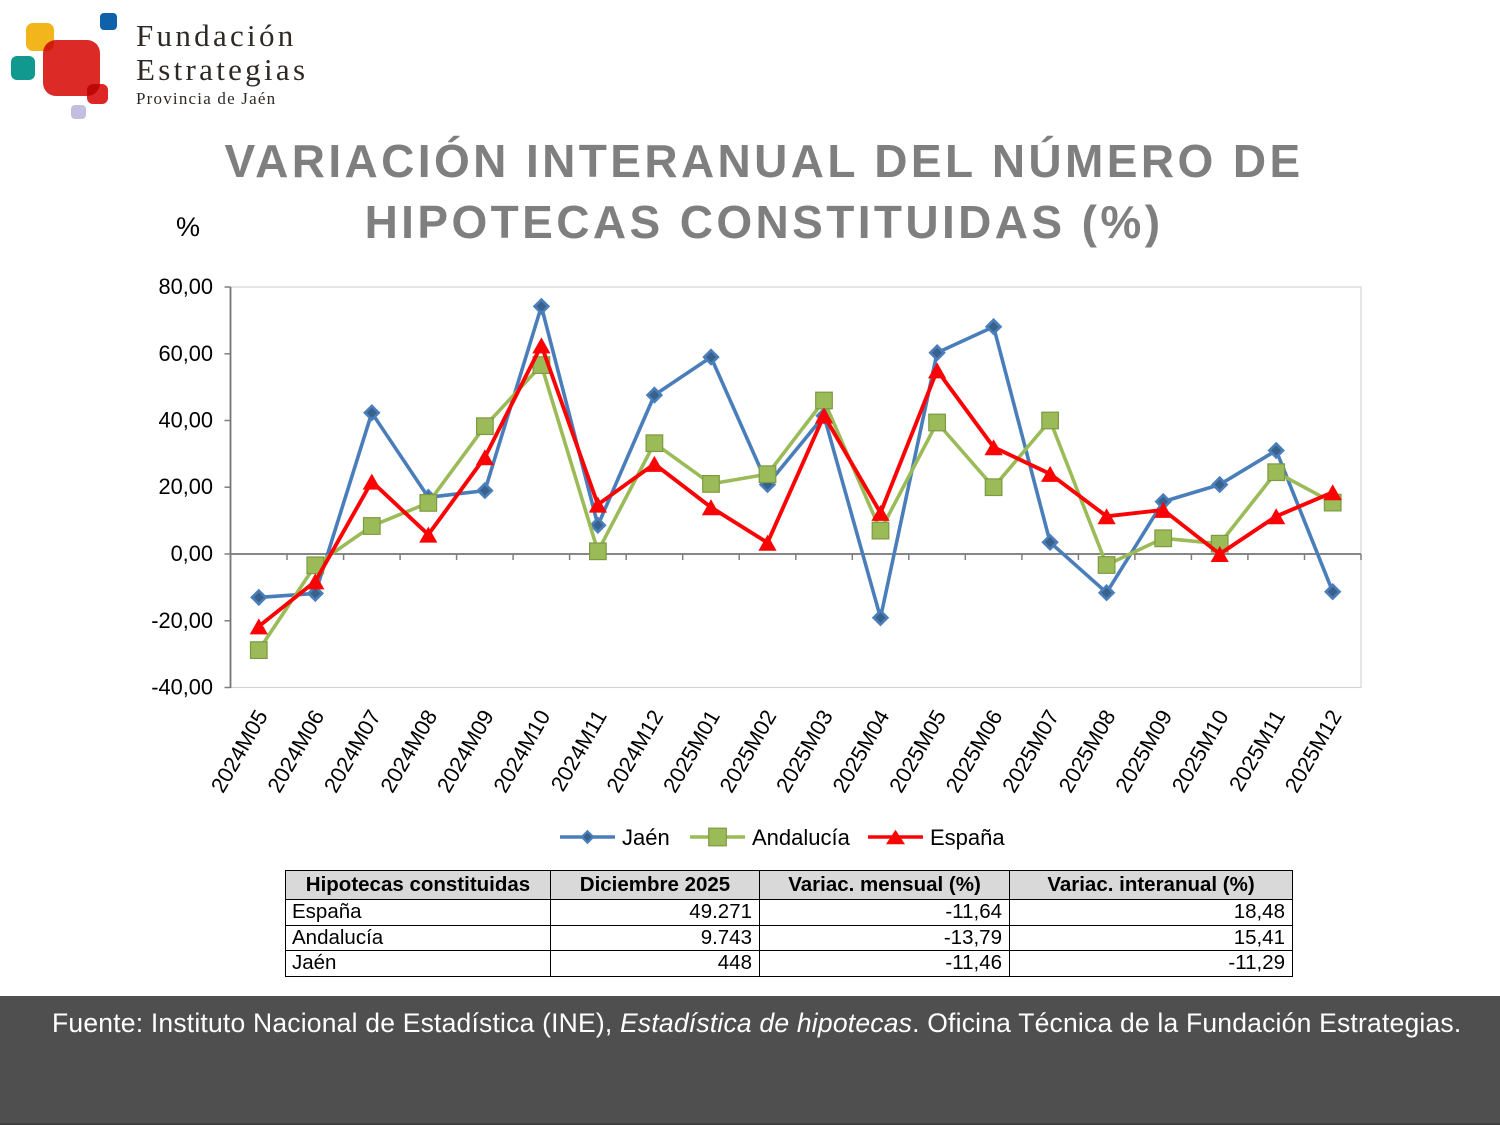 Image resolution: width=1500 pixels, height=1125 pixels. I want to click on svg-text: 2025M12, so click(1313, 751).